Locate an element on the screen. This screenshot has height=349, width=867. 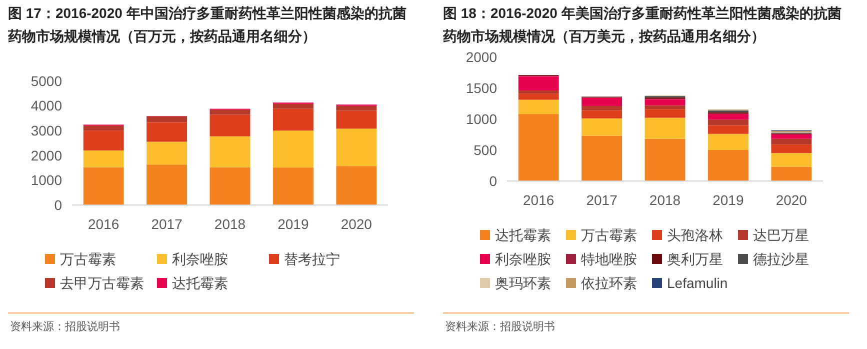
y-tick-label: 4000 is located at coordinates (46, 106).